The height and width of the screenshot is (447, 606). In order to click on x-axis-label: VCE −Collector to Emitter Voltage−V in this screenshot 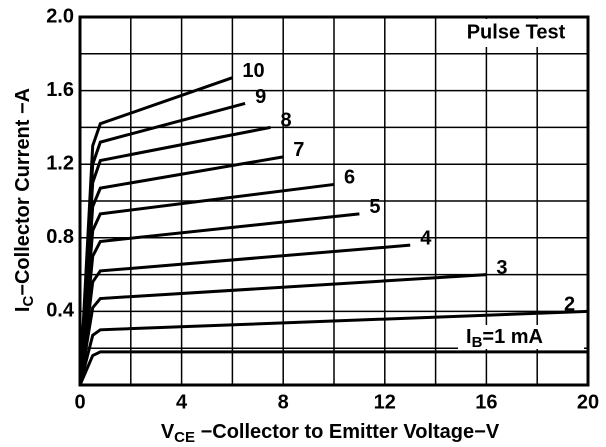, I will do `click(330, 433)`.